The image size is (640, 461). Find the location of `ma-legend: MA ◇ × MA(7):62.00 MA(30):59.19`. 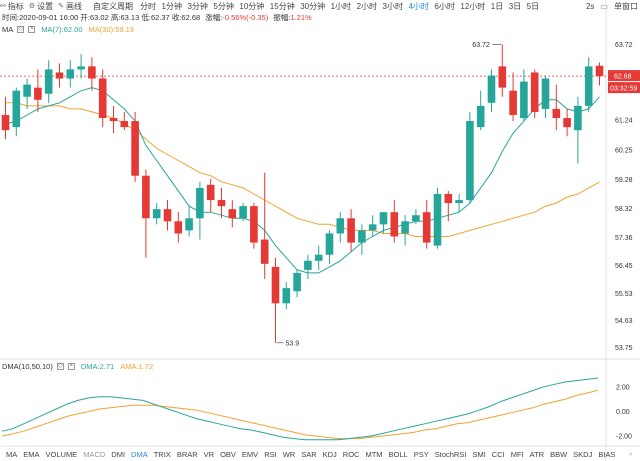

ma-legend: MA ◇ × MA(7):62.00 MA(30):59.19 is located at coordinates (68, 29).